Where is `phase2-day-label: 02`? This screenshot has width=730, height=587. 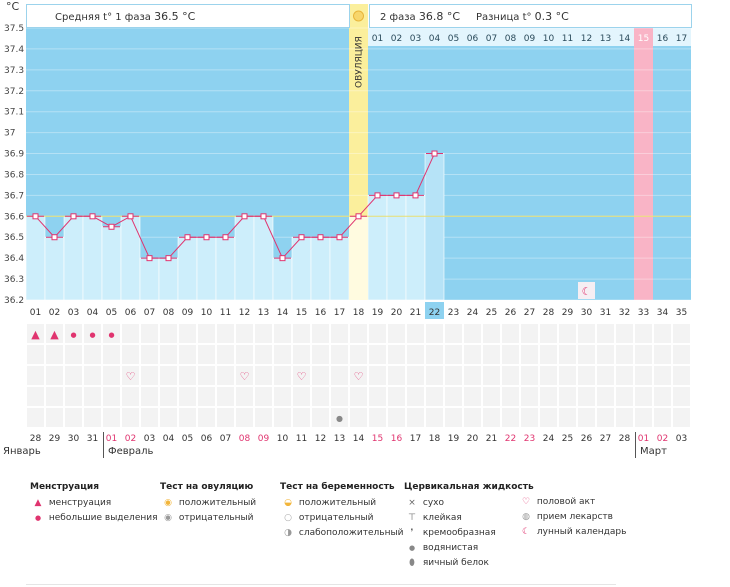 phase2-day-label: 02 is located at coordinates (396, 39).